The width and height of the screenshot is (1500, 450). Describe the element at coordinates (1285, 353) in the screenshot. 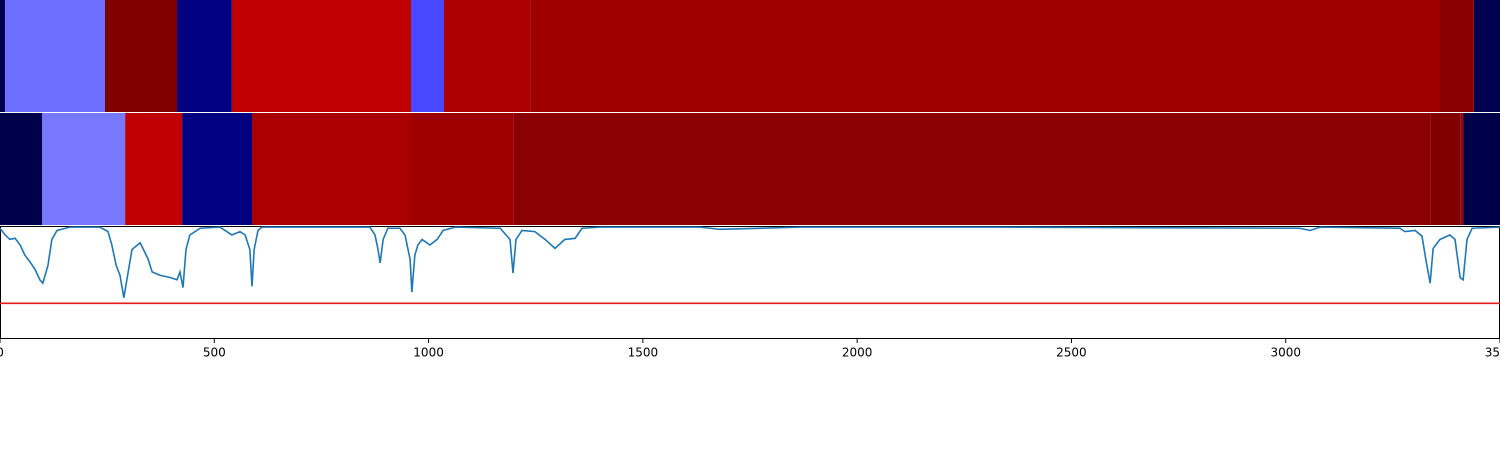

I see `x-tick-label: 3000` at that location.